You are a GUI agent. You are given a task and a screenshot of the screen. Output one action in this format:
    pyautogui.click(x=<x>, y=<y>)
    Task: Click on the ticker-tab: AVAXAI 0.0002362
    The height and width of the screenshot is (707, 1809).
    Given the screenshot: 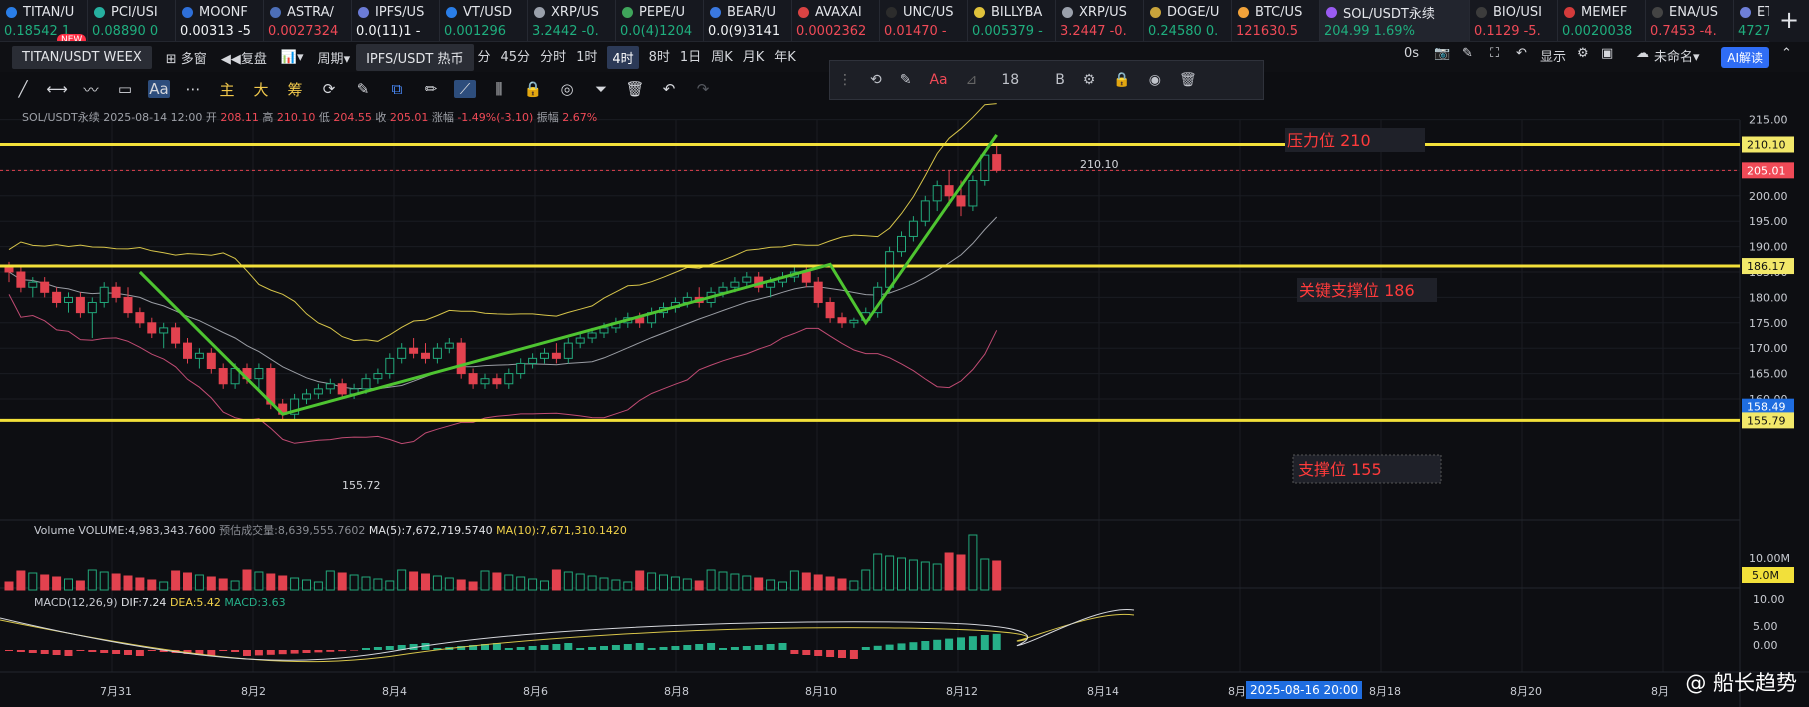 What is the action you would take?
    pyautogui.click(x=836, y=20)
    